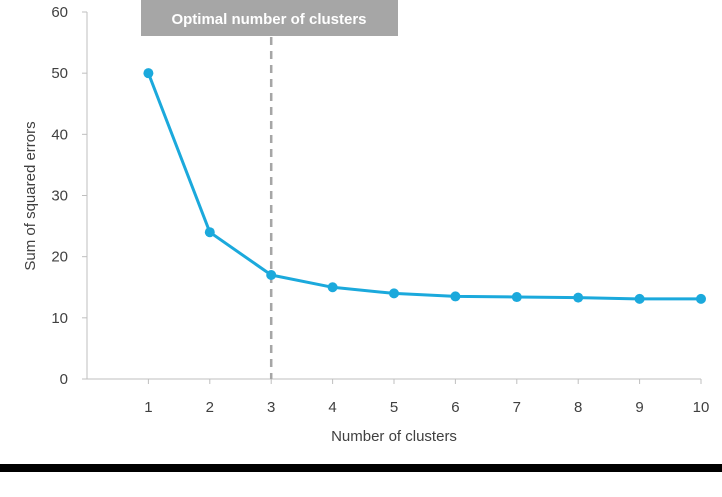 The image size is (722, 497). I want to click on annotation-label-box, so click(269, 18).